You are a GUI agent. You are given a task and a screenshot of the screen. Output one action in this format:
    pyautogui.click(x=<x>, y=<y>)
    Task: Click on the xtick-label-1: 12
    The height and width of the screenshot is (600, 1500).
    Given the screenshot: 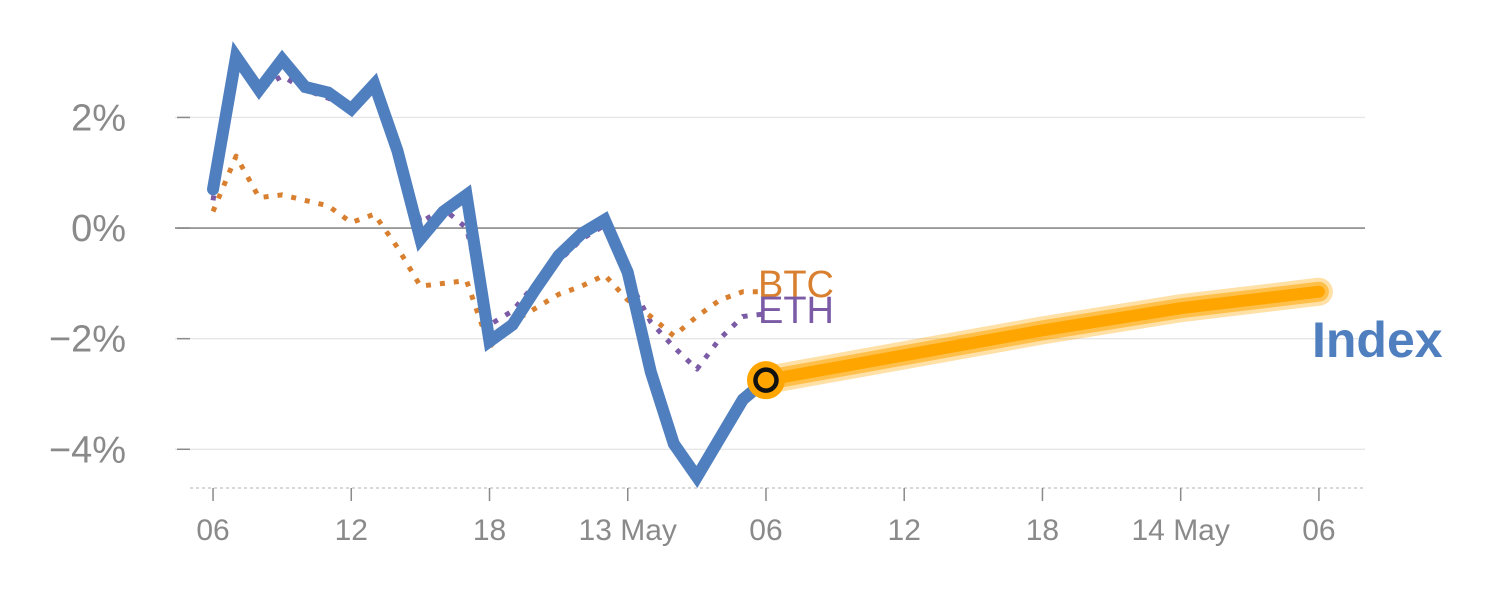 What is the action you would take?
    pyautogui.click(x=351, y=530)
    